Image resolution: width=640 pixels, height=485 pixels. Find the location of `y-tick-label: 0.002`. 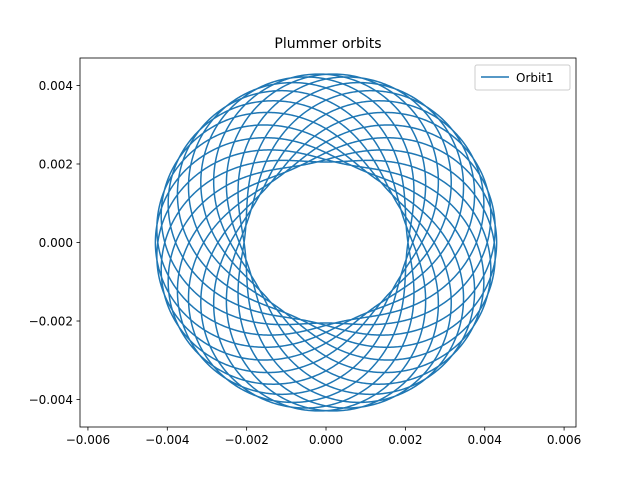

y-tick-label: 0.002 is located at coordinates (56, 164).